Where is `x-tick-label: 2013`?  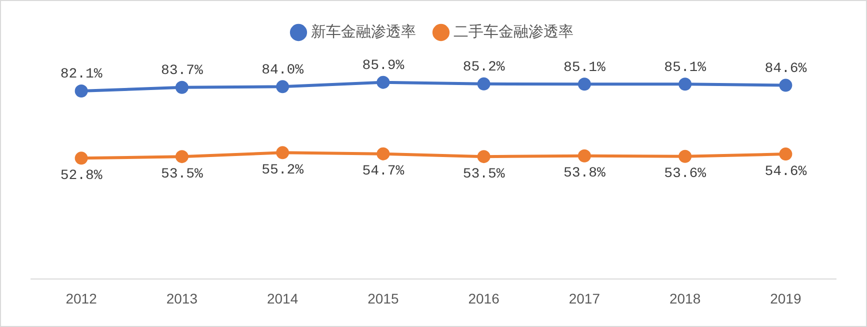
x-tick-label: 2013 is located at coordinates (182, 298).